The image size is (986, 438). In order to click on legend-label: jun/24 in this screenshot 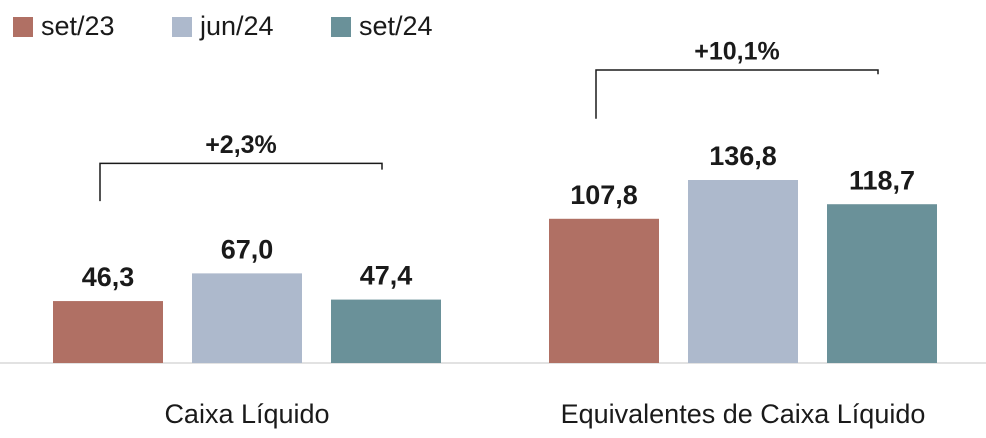, I will do `click(236, 26)`.